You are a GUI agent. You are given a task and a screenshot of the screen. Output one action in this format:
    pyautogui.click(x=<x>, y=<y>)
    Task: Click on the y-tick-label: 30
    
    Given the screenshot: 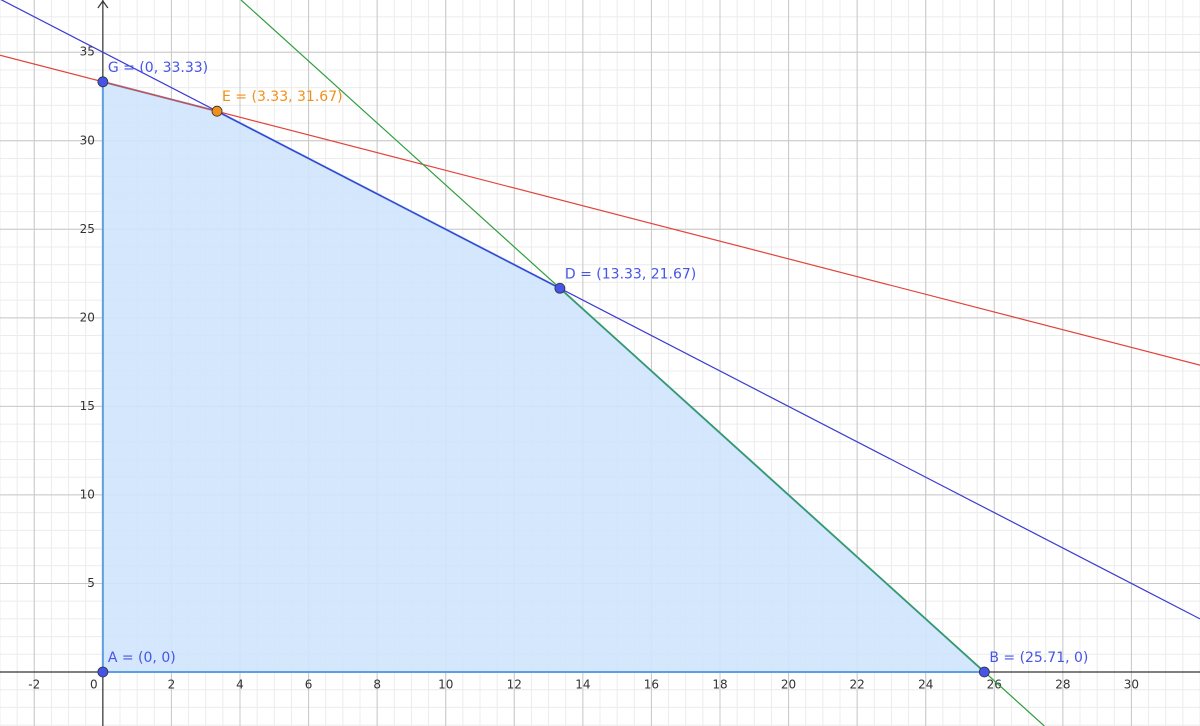 What is the action you would take?
    pyautogui.click(x=87, y=140)
    